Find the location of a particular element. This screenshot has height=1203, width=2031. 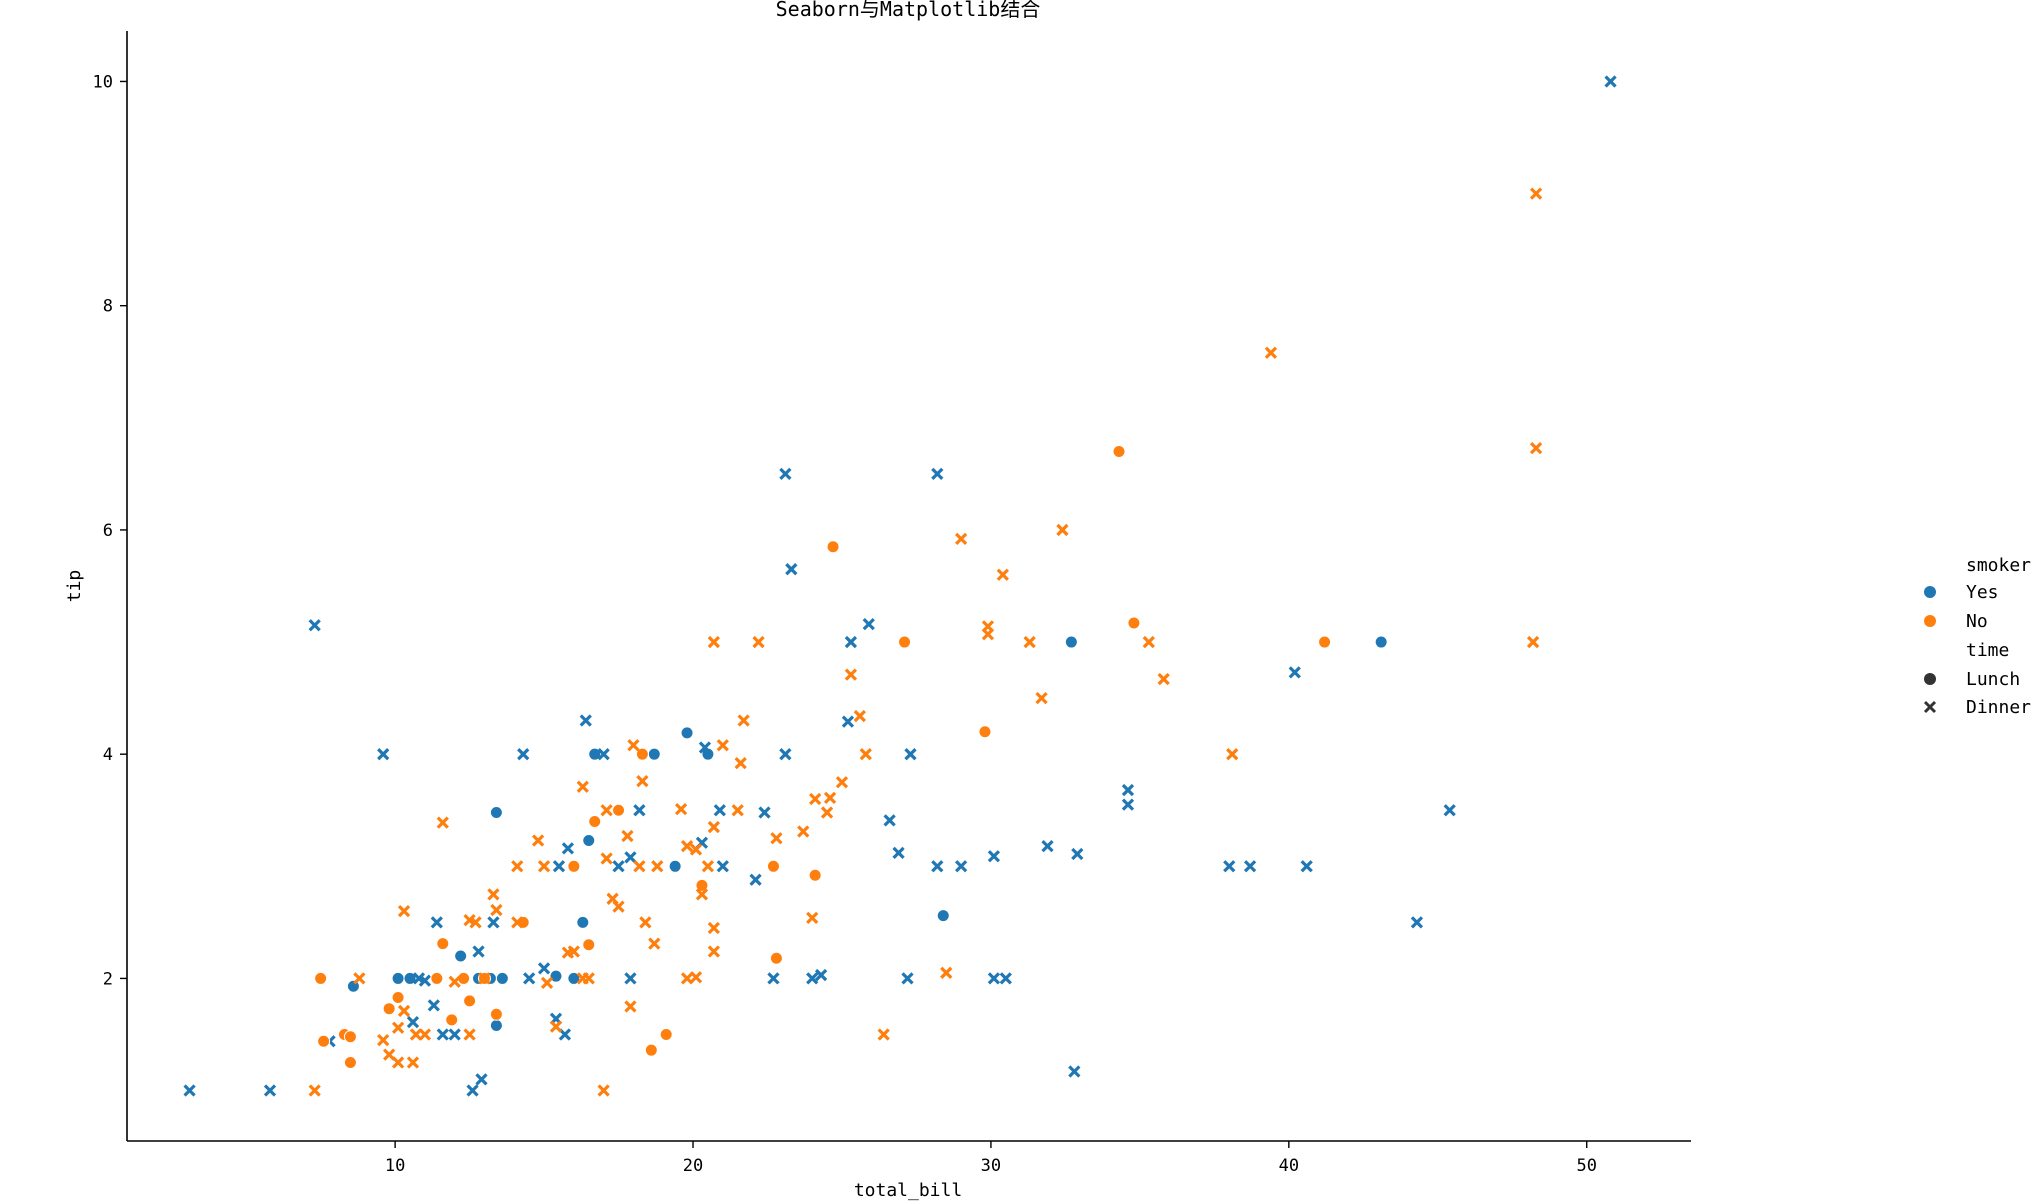

chart-title: Seaborn与Matplotlib结合 is located at coordinates (908, 10).